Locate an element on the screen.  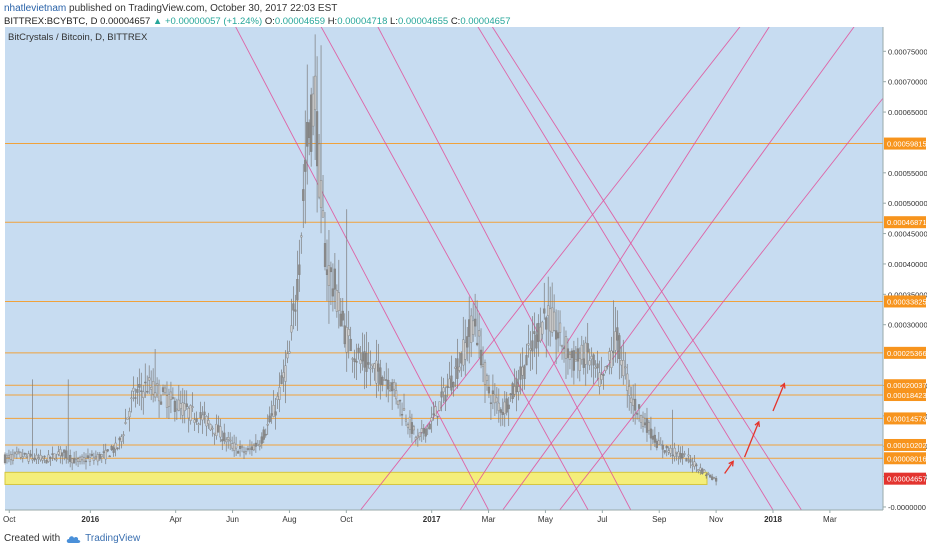
time-tick-label: Mar is located at coordinates (830, 519).